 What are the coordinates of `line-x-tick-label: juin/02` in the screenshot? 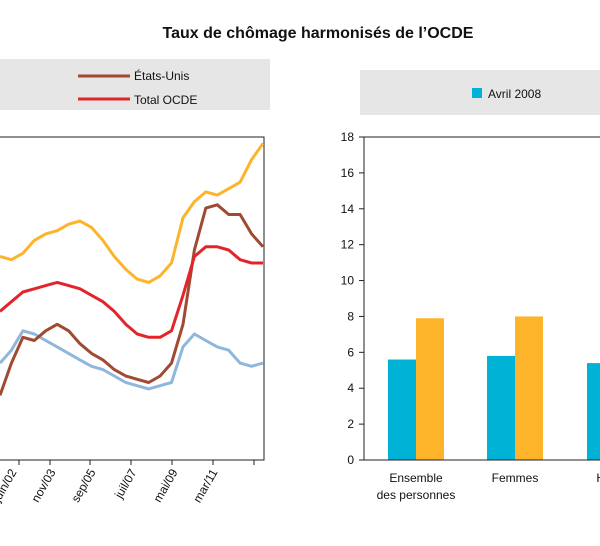 It's located at (10, 485).